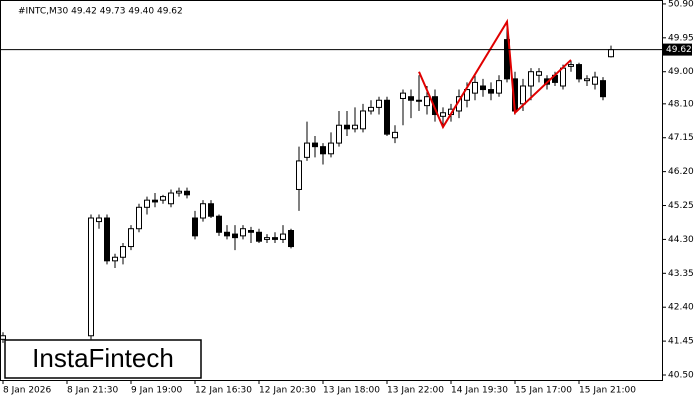 The height and width of the screenshot is (400, 700). Describe the element at coordinates (681, 206) in the screenshot. I see `y-tick-label: 45.25` at that location.